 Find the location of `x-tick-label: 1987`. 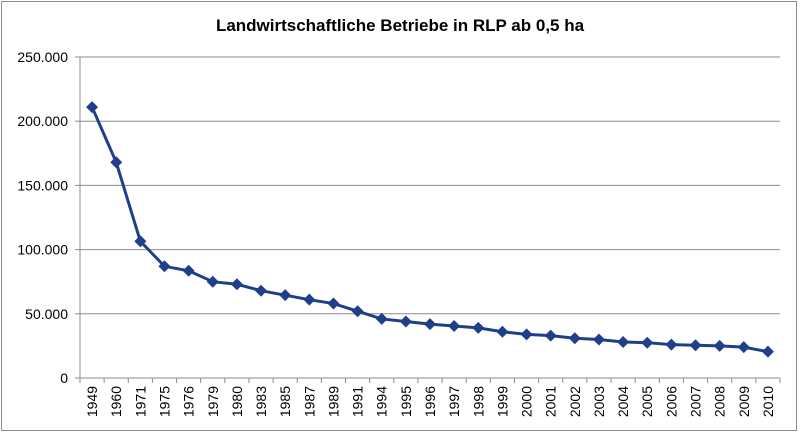

x-tick-label: 1987 is located at coordinates (309, 401).